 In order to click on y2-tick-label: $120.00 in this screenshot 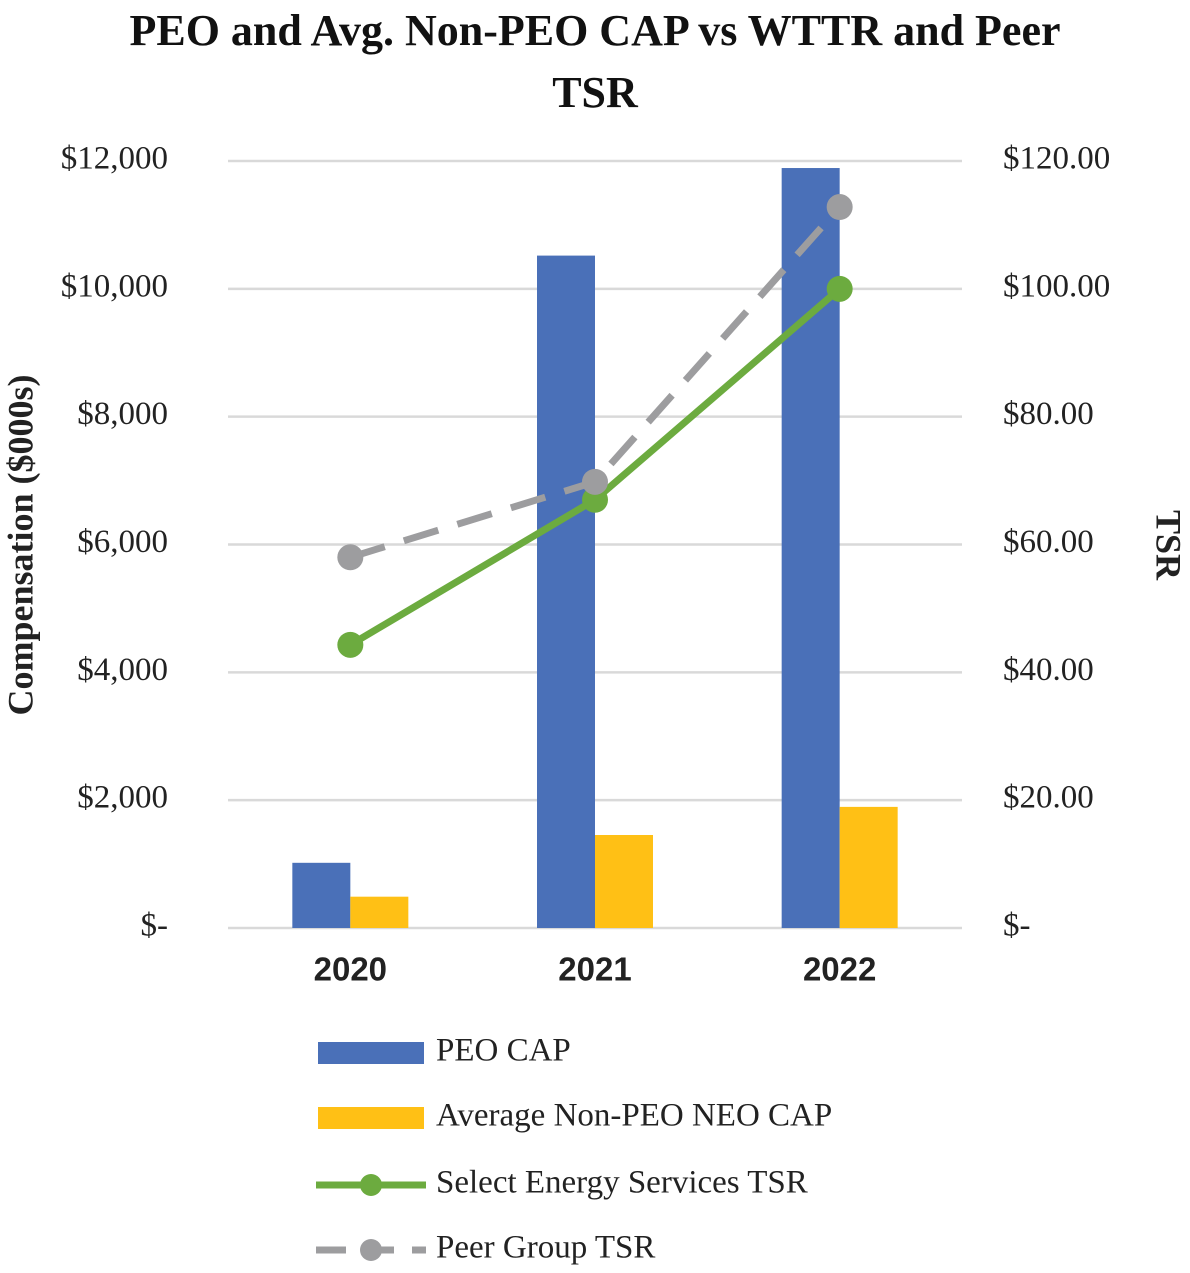, I will do `click(1056, 159)`.